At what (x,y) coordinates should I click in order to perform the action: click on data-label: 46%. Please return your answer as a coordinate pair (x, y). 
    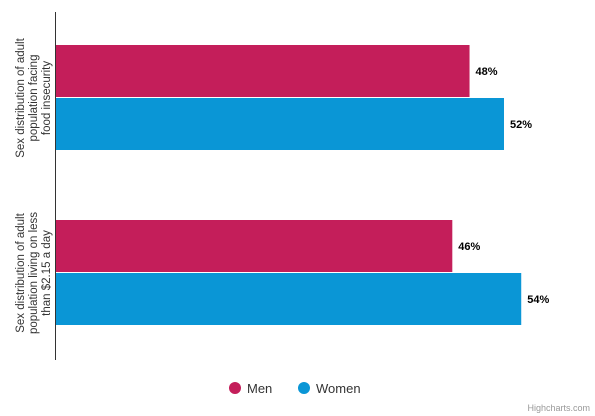
    Looking at the image, I should click on (469, 247).